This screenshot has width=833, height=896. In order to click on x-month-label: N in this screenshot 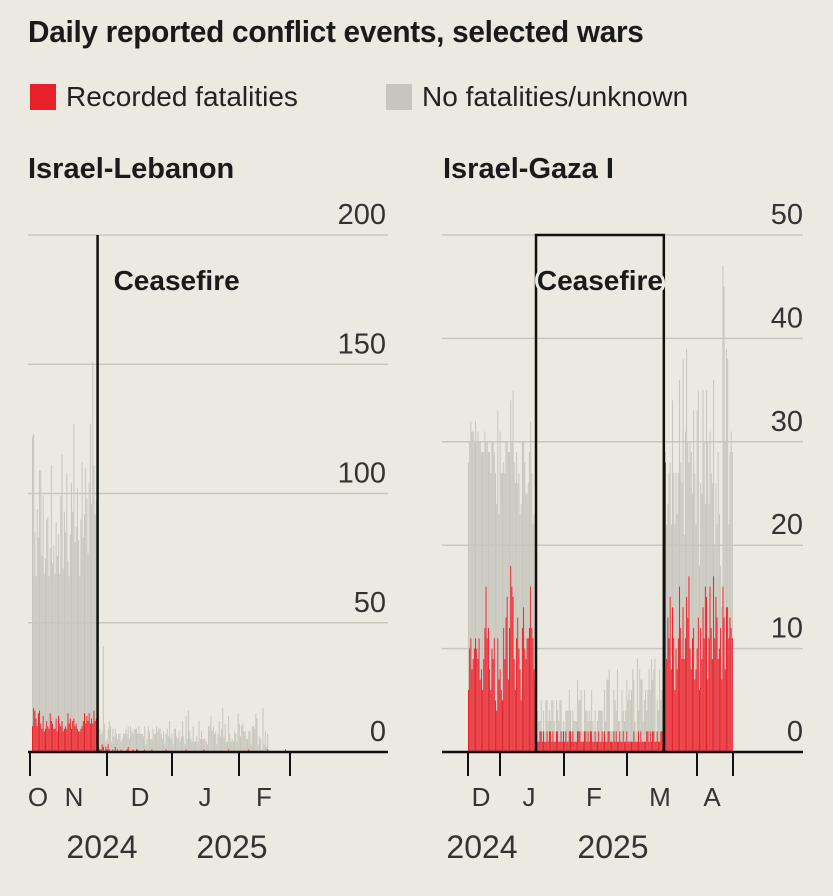, I will do `click(74, 797)`.